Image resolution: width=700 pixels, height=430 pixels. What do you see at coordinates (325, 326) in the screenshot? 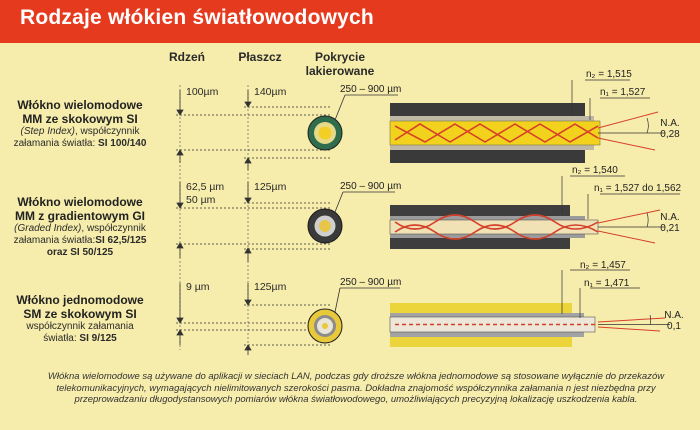
I see `fiber-3-cross-section` at bounding box center [325, 326].